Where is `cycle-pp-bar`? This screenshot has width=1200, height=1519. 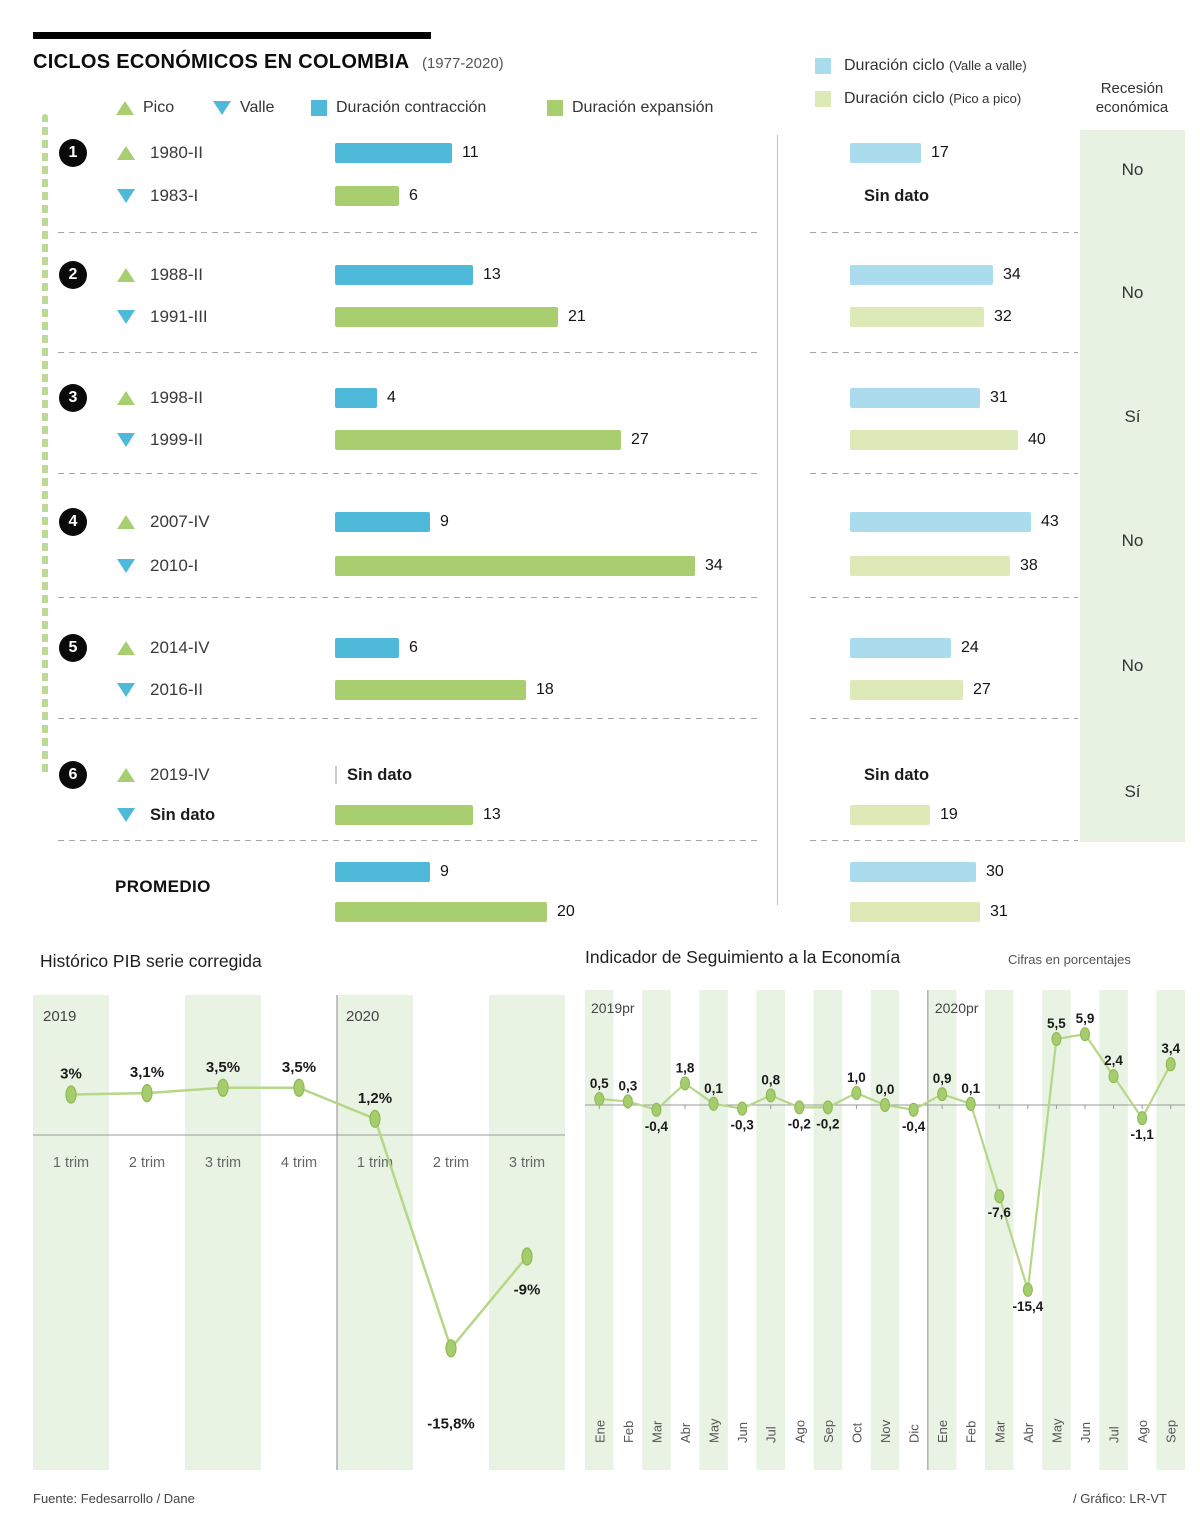
cycle-pp-bar is located at coordinates (906, 690).